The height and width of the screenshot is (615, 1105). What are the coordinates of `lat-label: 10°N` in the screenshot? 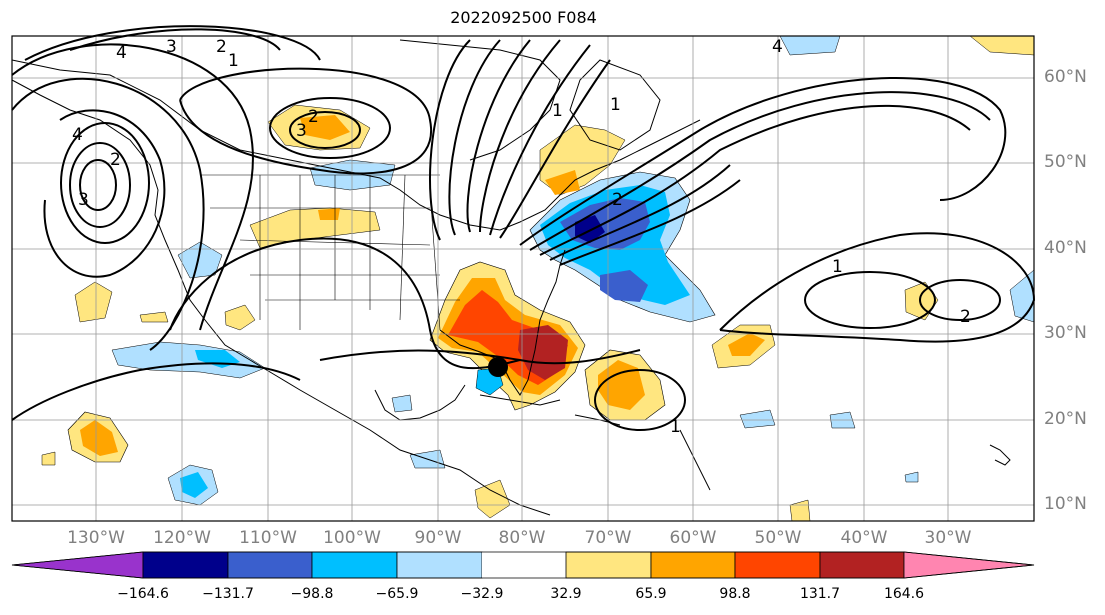 It's located at (1065, 504).